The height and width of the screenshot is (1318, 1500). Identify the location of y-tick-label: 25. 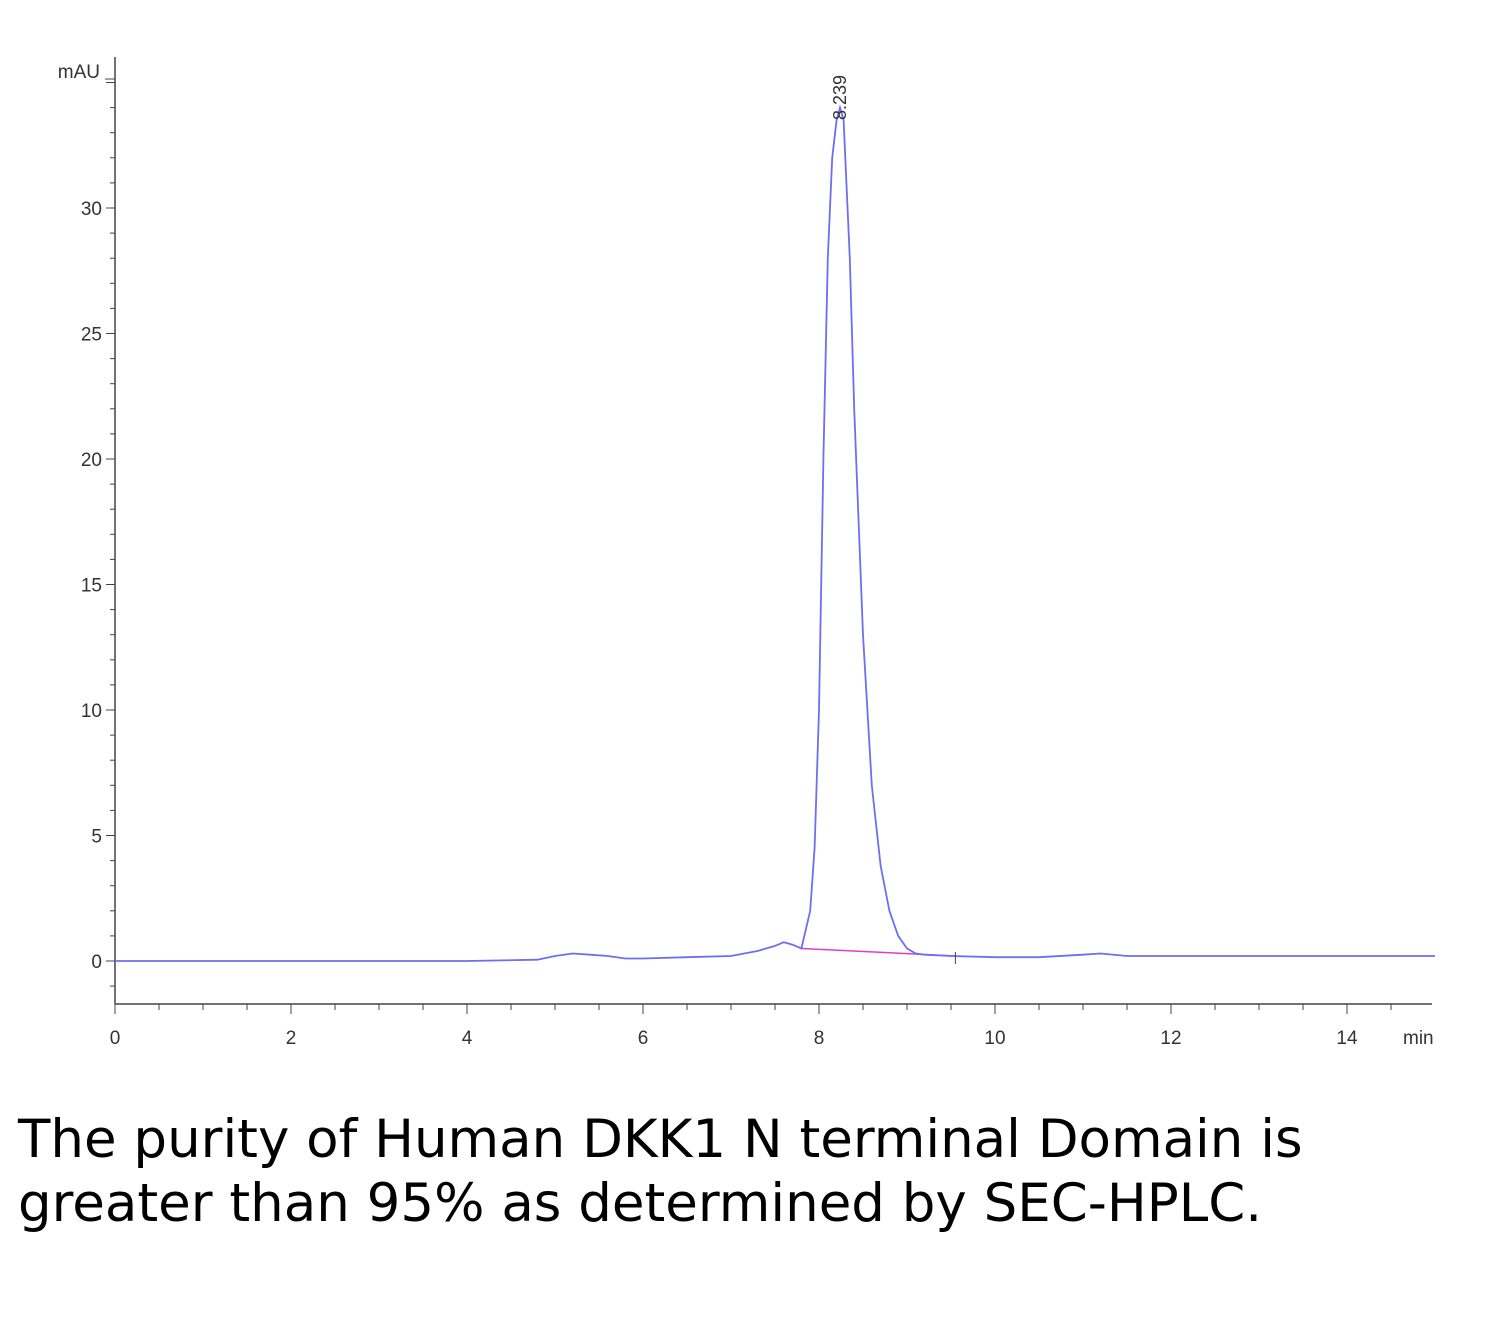
(91, 335).